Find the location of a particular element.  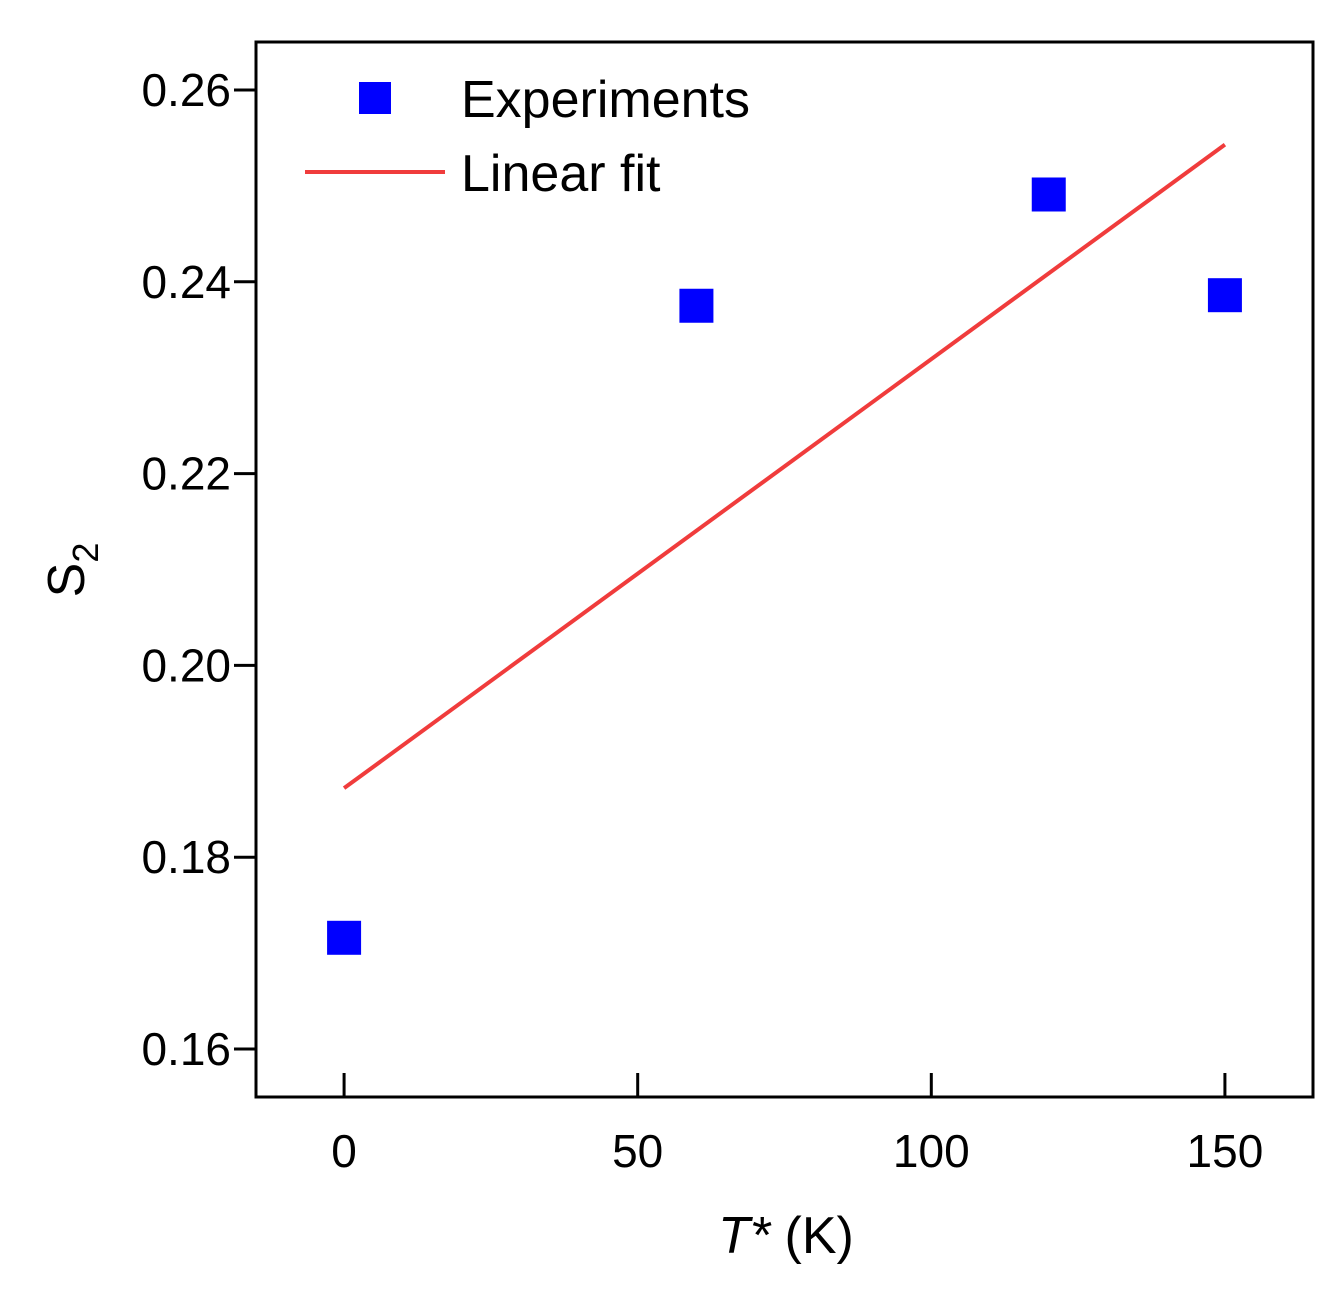

y-tick-label: 0.26 is located at coordinates (186, 90).